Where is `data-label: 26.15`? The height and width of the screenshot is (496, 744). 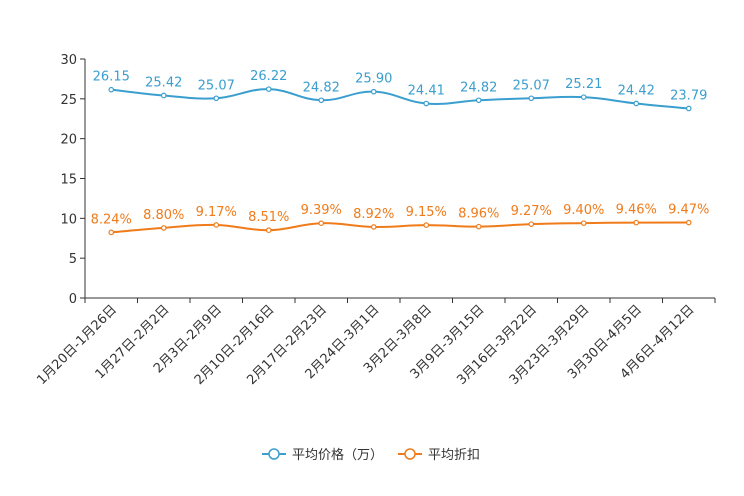 data-label: 26.15 is located at coordinates (111, 77).